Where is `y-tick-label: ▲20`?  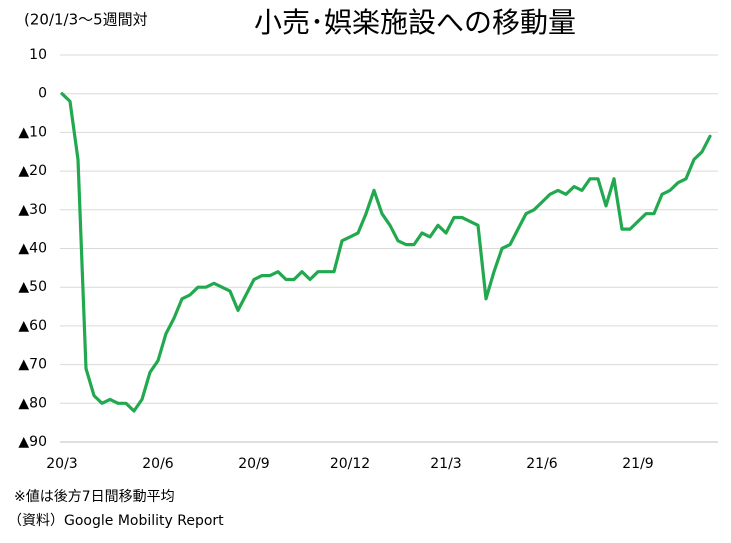 y-tick-label: ▲20 is located at coordinates (32, 171).